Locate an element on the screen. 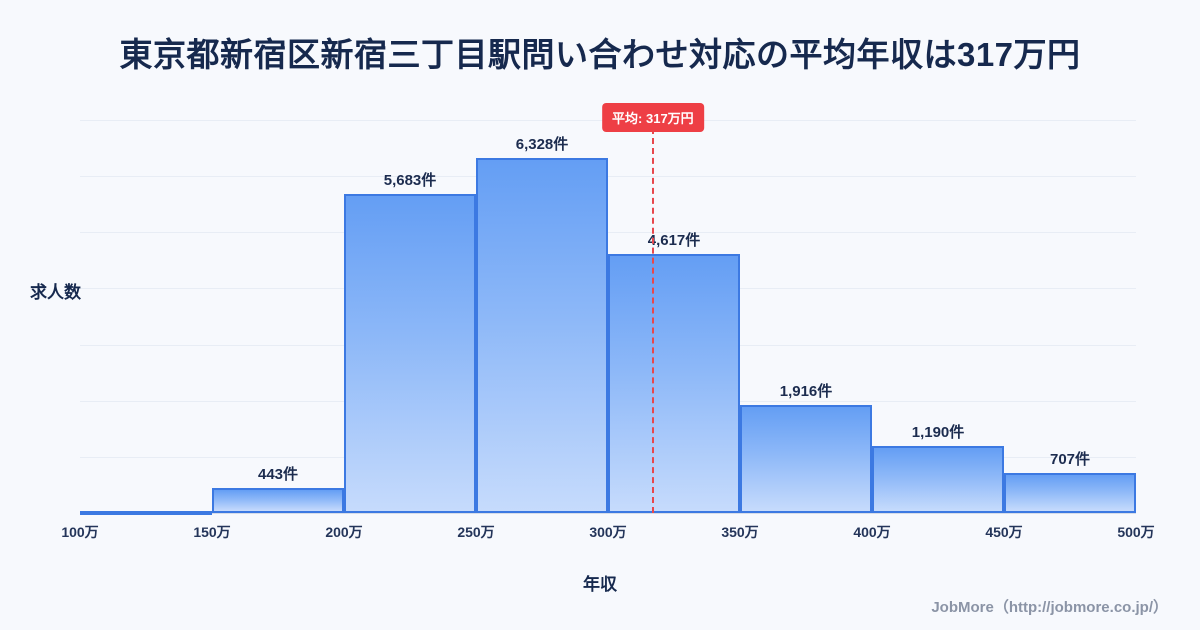 Image resolution: width=1200 pixels, height=630 pixels. x-axis-label: 年収 is located at coordinates (600, 584).